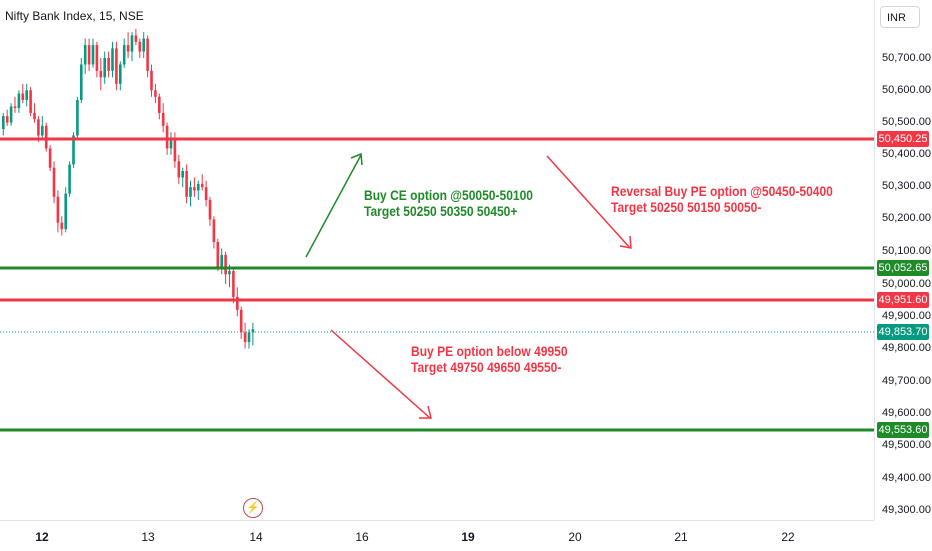  Describe the element at coordinates (256, 537) in the screenshot. I see `time-label: 14` at that location.